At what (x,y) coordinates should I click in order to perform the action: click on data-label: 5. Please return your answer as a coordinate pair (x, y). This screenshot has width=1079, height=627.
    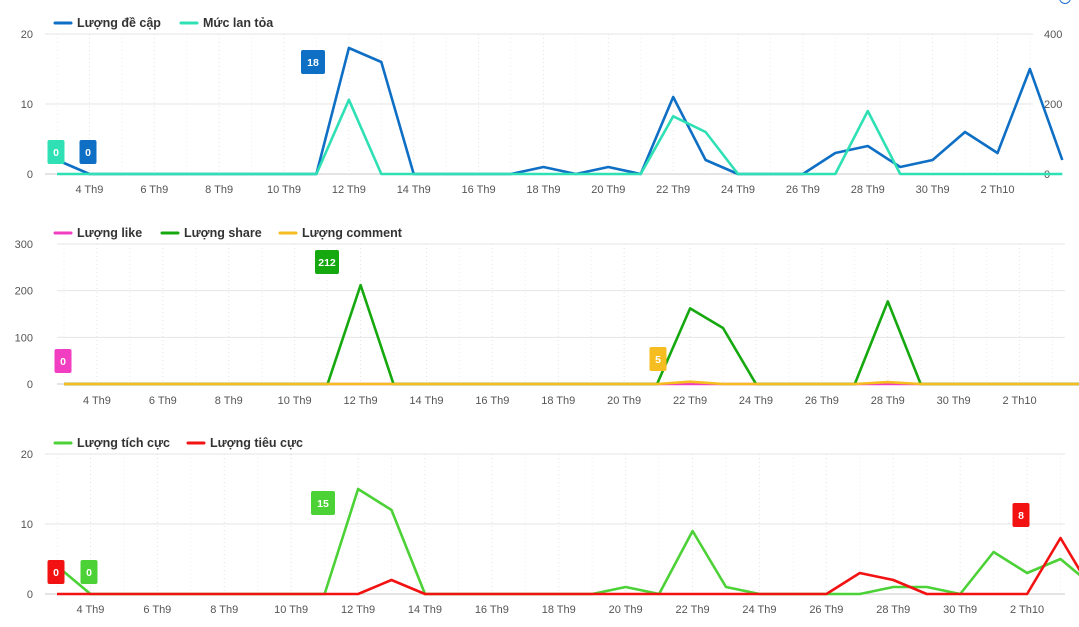
    Looking at the image, I should click on (658, 359).